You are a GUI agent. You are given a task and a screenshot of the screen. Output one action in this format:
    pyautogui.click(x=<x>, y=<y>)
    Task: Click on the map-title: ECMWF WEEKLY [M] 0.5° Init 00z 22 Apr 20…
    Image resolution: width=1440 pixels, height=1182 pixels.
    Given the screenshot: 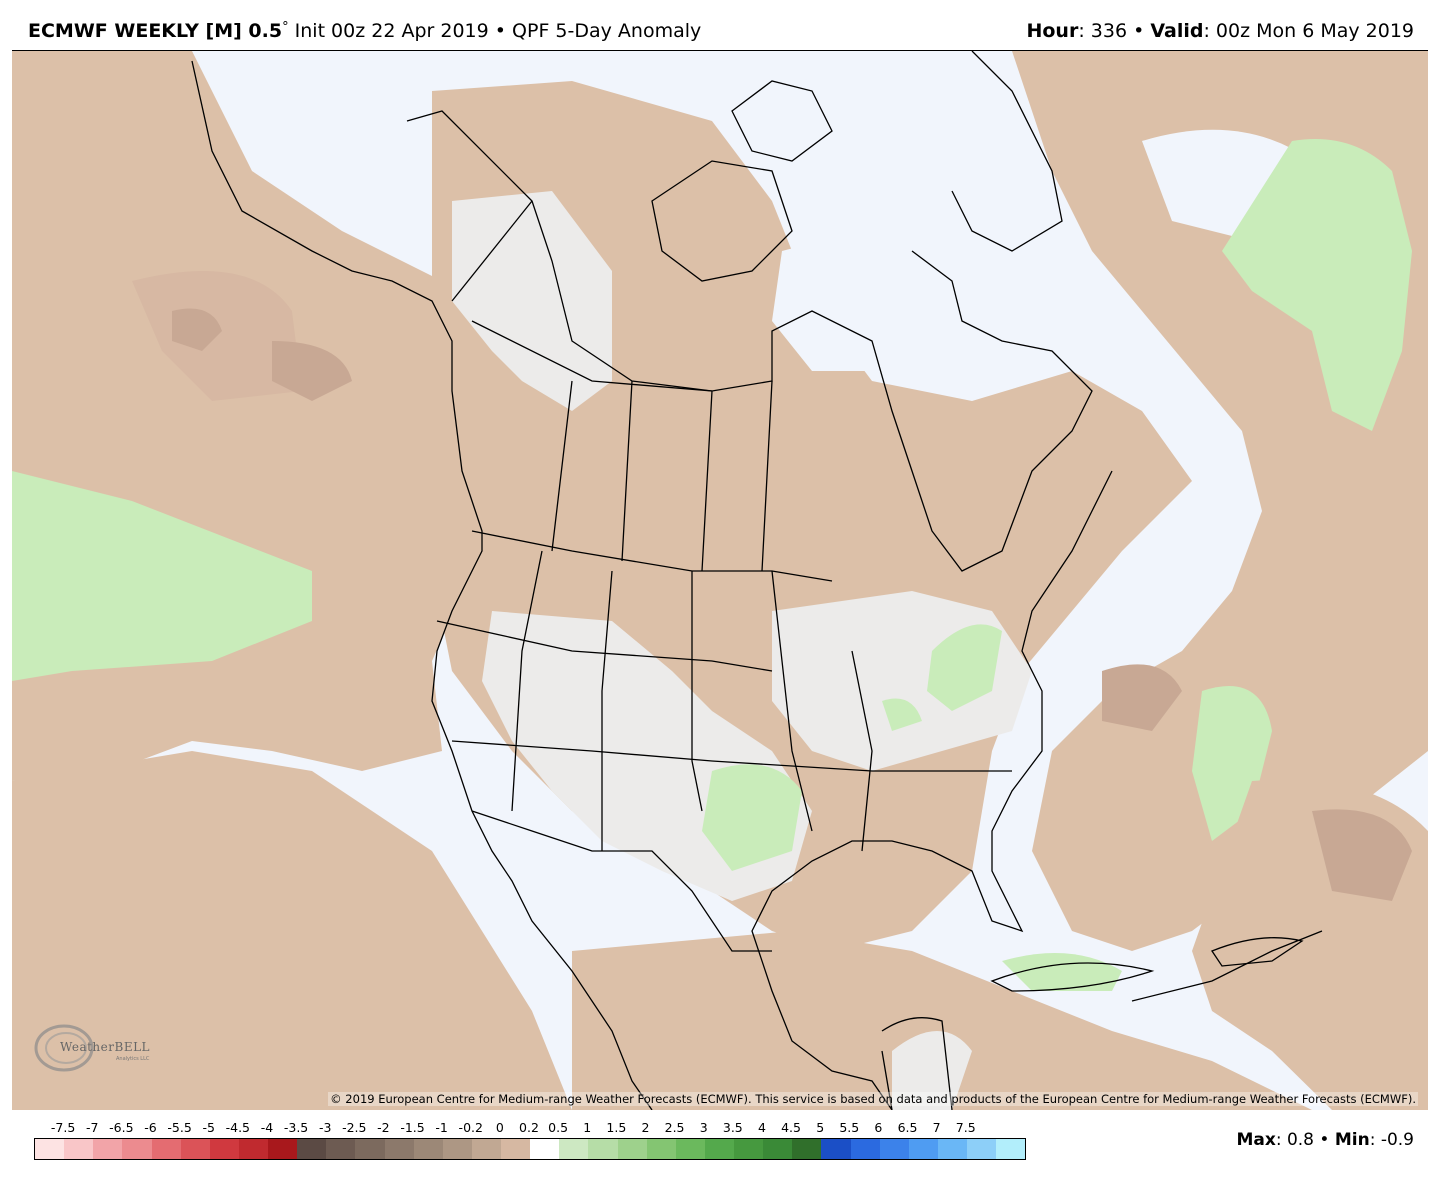 What is the action you would take?
    pyautogui.click(x=364, y=31)
    